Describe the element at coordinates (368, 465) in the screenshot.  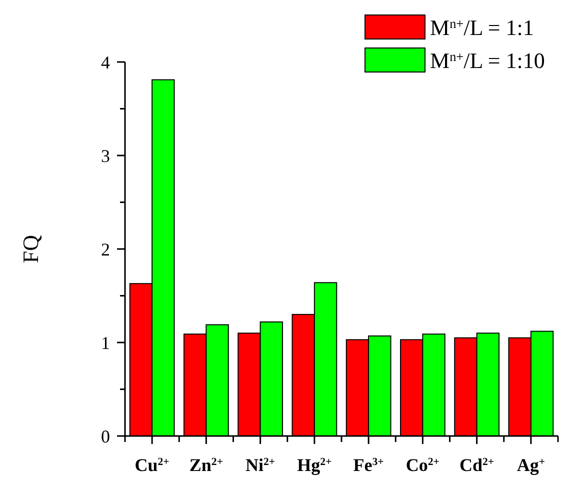
I see `x-tick-label: Fe$^{3+}$` at that location.